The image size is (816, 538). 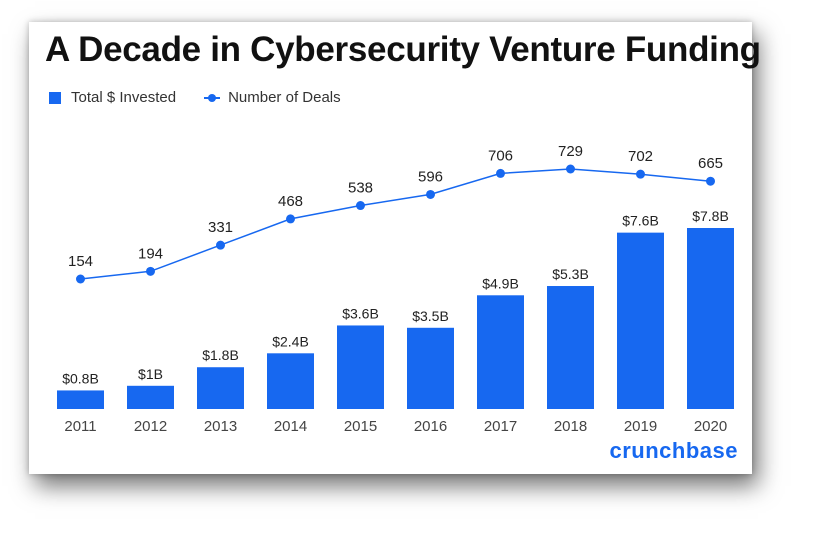 What do you see at coordinates (500, 426) in the screenshot?
I see `x-tick-label: 2017` at bounding box center [500, 426].